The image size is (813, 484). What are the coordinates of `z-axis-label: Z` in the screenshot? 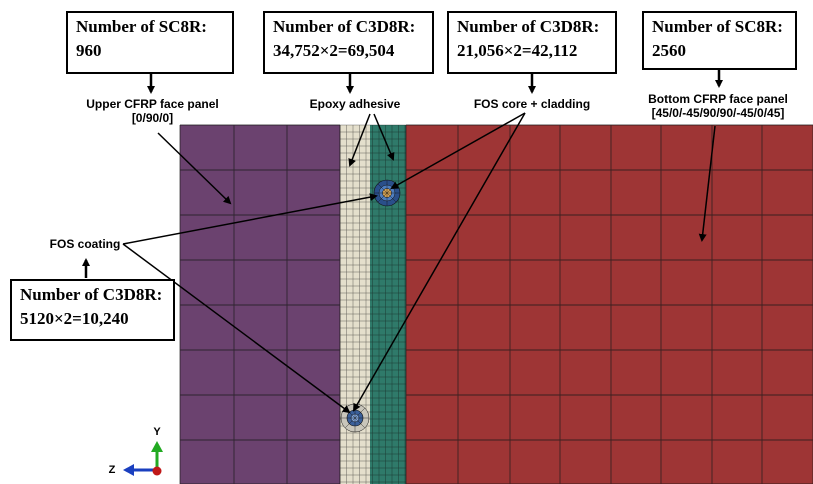 It's located at (112, 470).